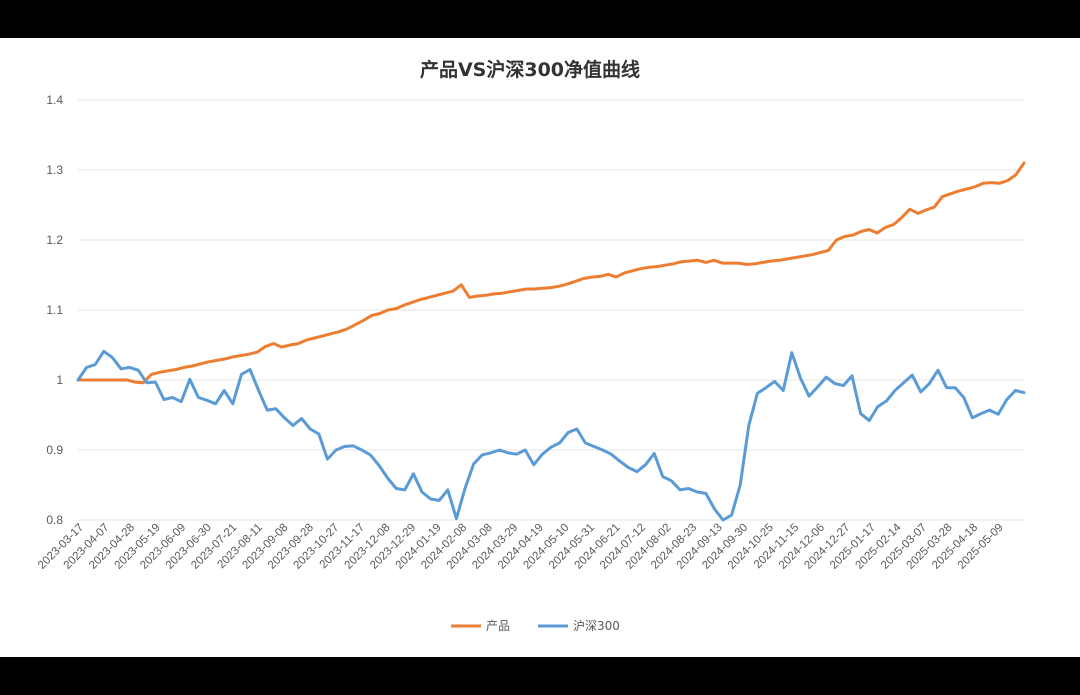  I want to click on y-tick-label: 1, so click(59, 380).